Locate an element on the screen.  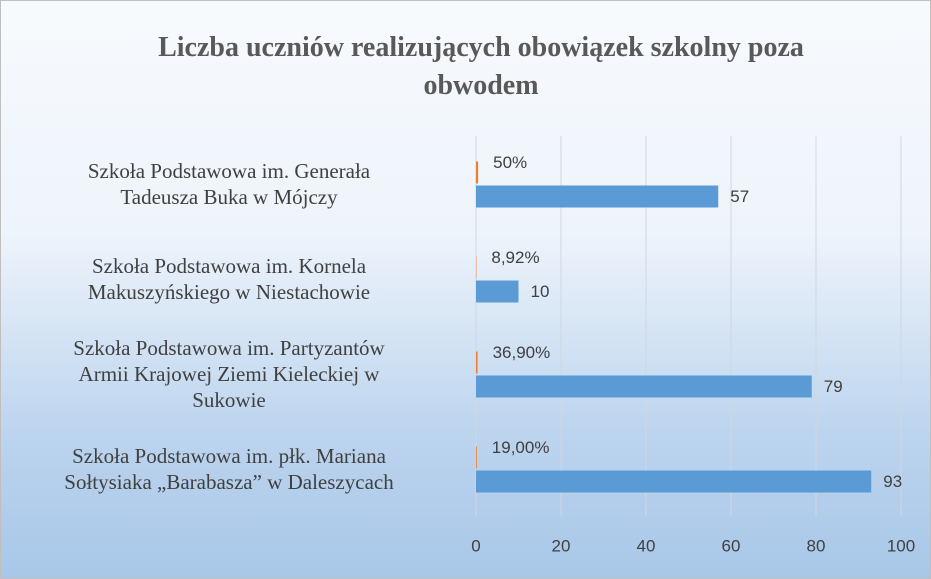
x-tick-label: 20 is located at coordinates (561, 545).